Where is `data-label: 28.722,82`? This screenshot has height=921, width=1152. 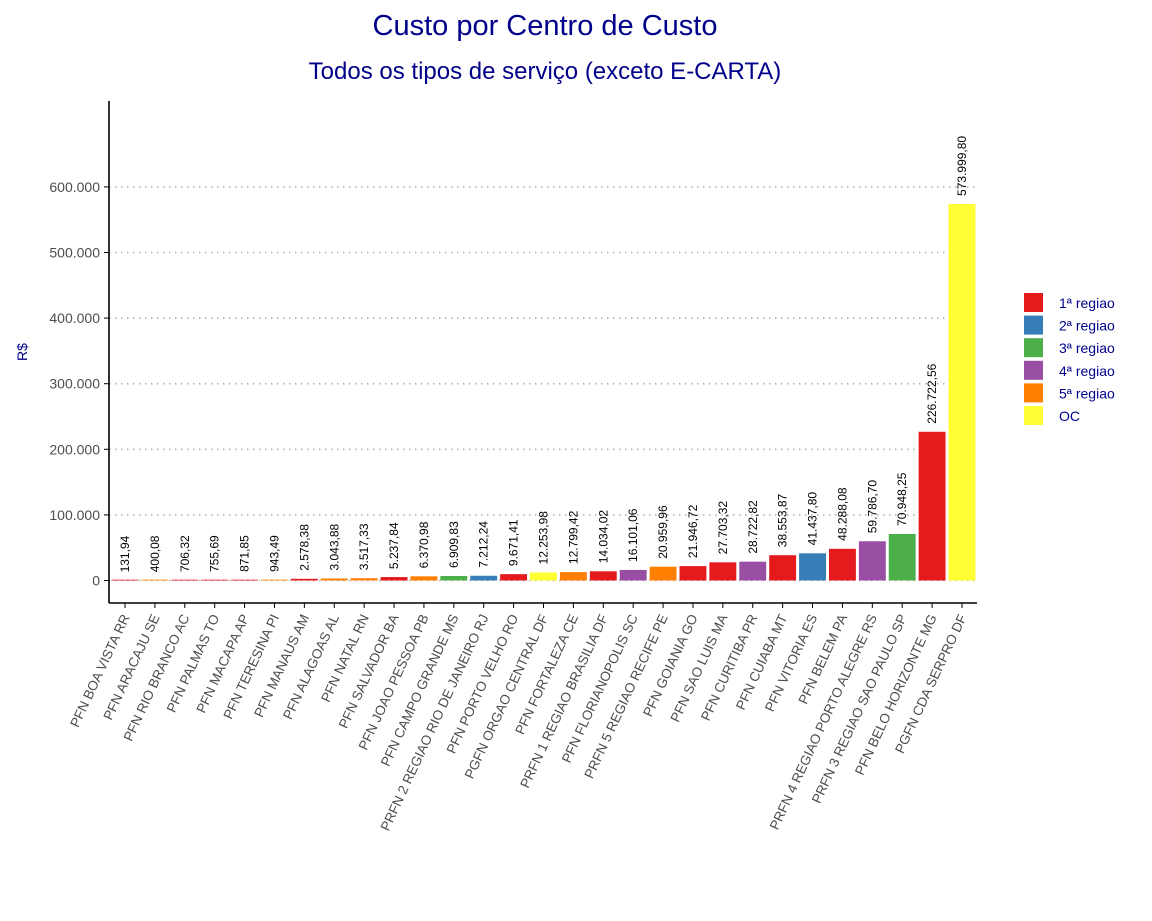 data-label: 28.722,82 is located at coordinates (753, 527).